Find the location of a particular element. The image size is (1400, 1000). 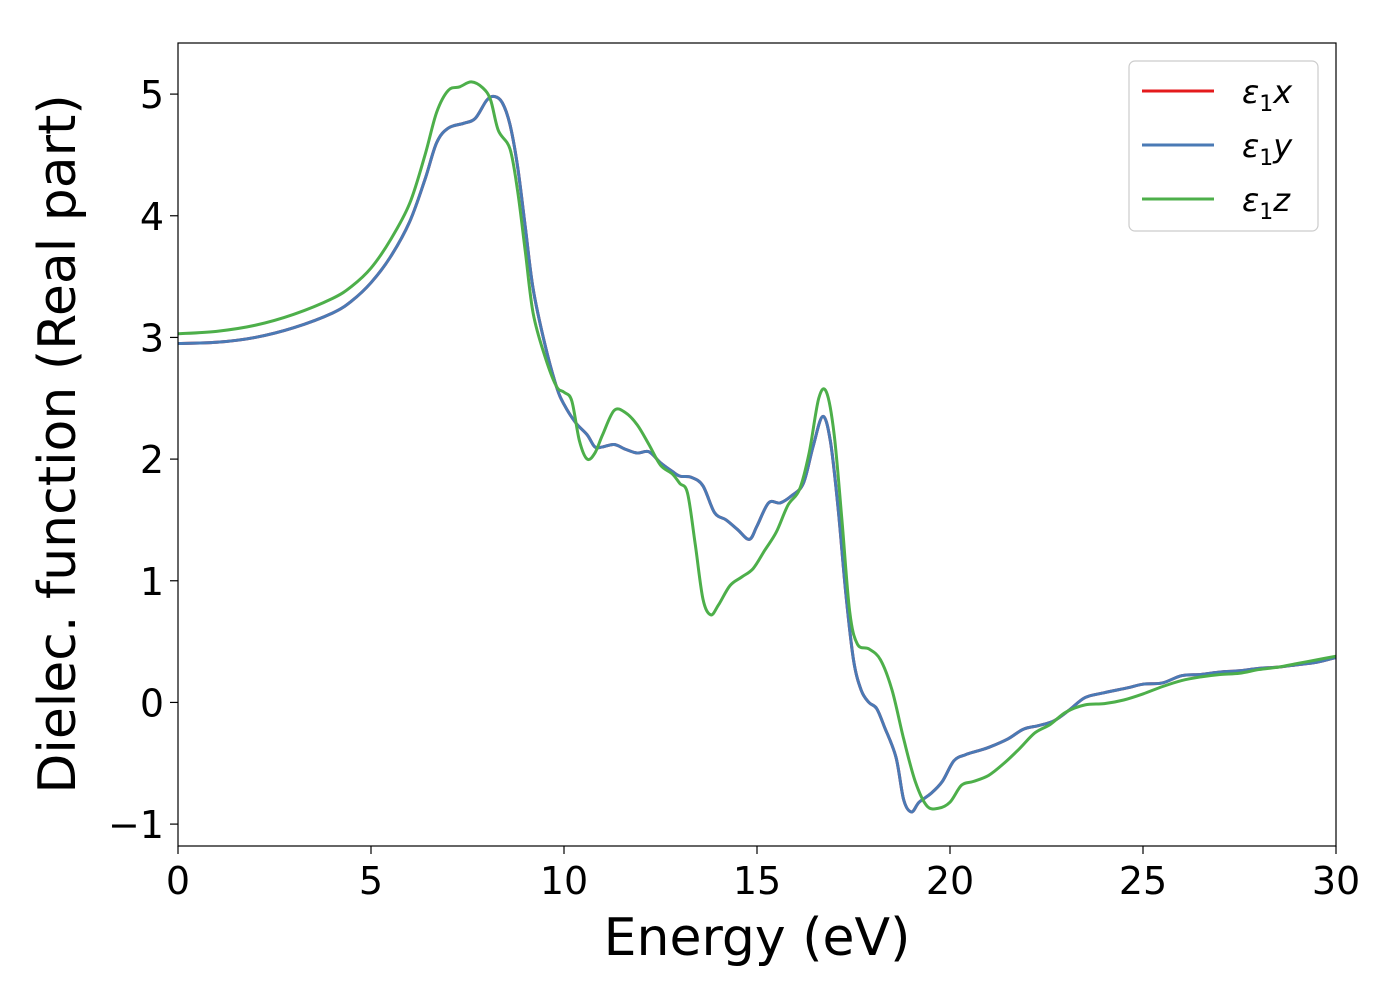

y-axis-title: Dielec. function (Real part) is located at coordinates (58, 443).